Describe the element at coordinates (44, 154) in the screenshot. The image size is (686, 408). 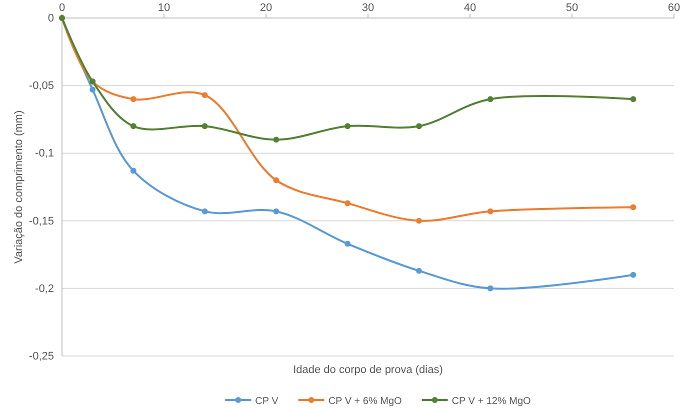
I see `y-tick-label: -0,1` at that location.